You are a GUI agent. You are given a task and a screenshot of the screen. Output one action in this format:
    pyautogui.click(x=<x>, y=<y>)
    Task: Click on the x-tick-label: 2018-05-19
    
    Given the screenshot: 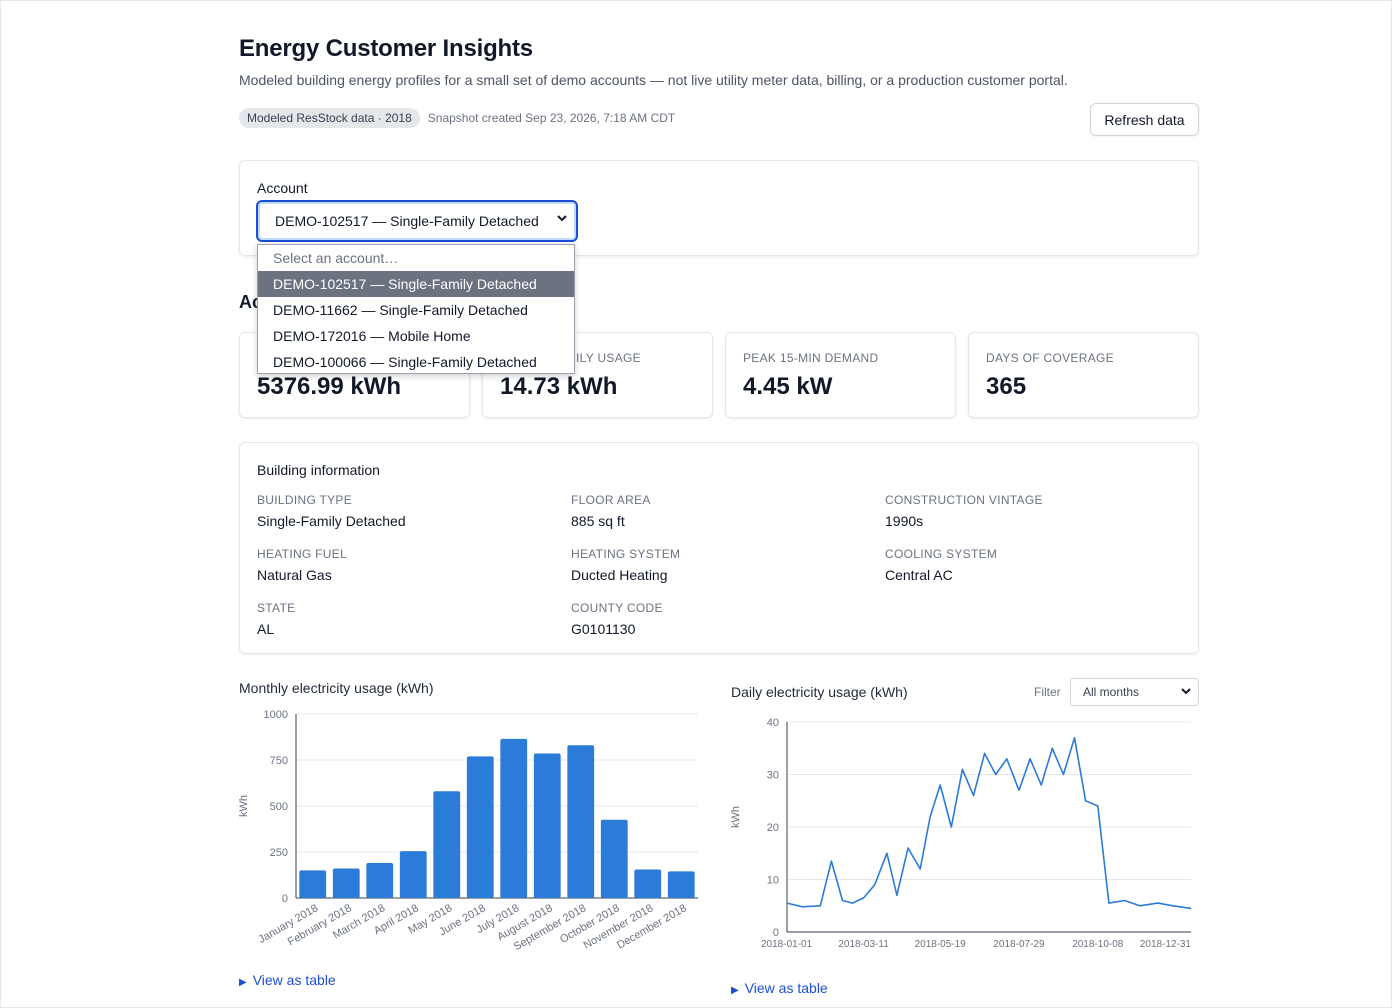 What is the action you would take?
    pyautogui.click(x=941, y=944)
    